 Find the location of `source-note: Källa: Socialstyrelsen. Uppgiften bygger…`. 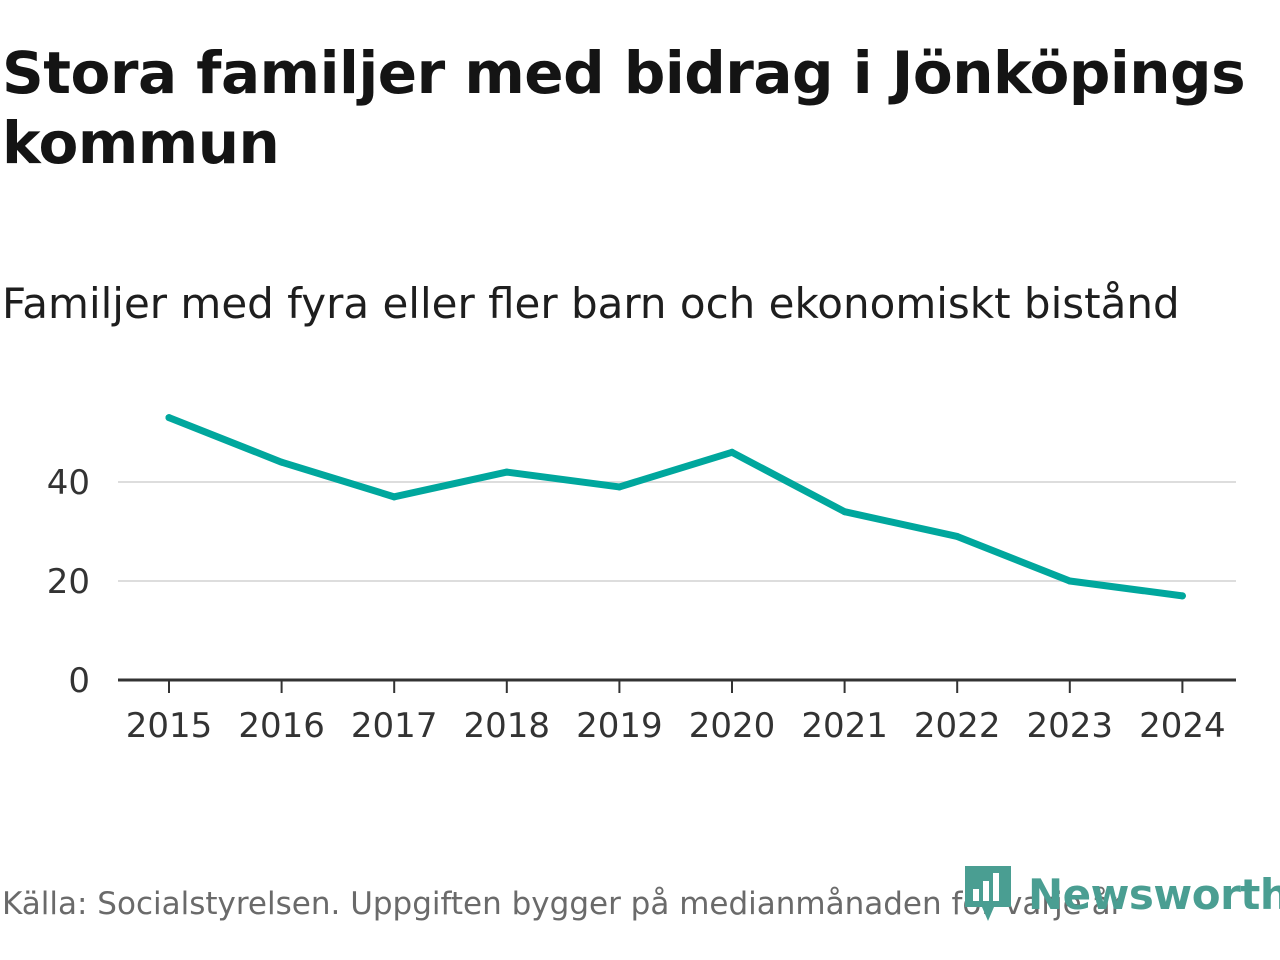

source-note: Källa: Socialstyrelsen. Uppgiften bygger… is located at coordinates (563, 904).